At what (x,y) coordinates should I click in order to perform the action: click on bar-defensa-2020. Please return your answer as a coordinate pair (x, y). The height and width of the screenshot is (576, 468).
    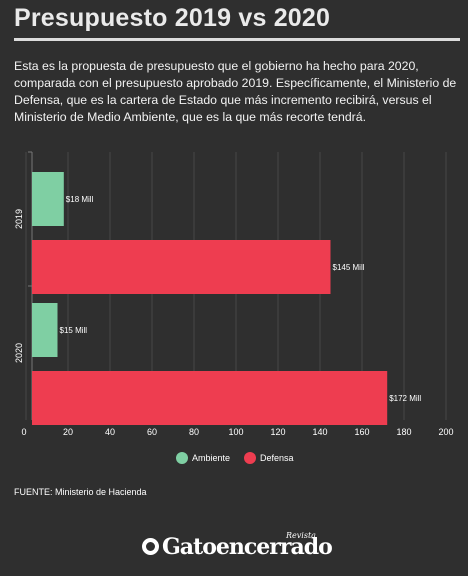
    Looking at the image, I should click on (210, 398).